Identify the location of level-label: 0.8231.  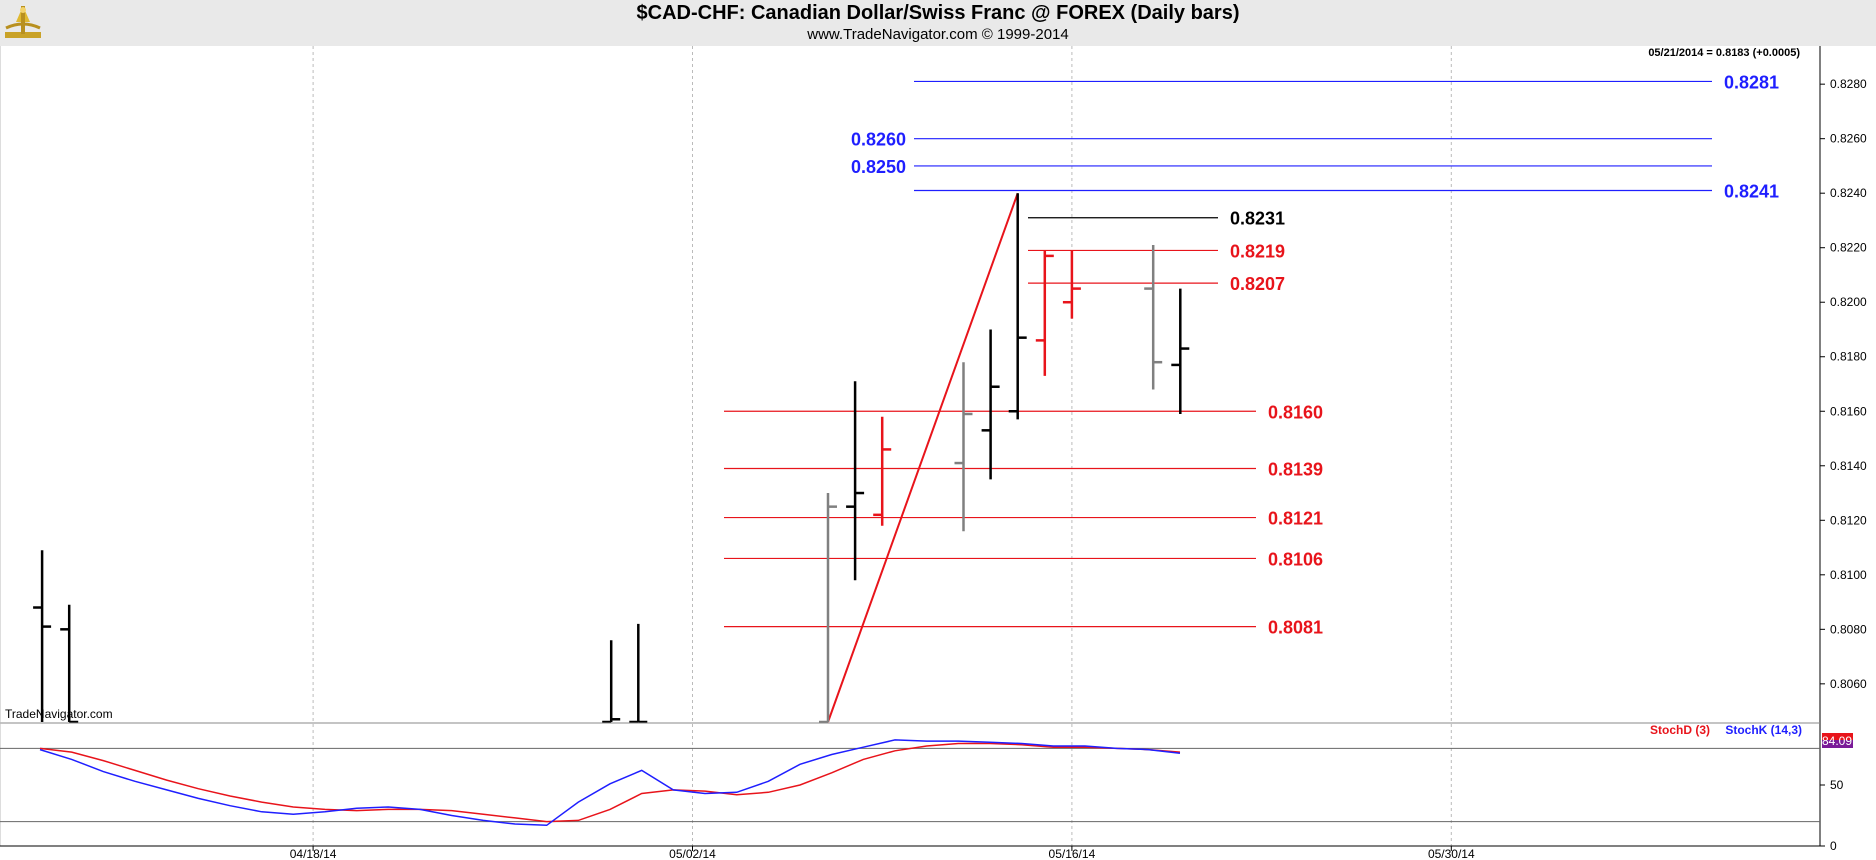
(1257, 219).